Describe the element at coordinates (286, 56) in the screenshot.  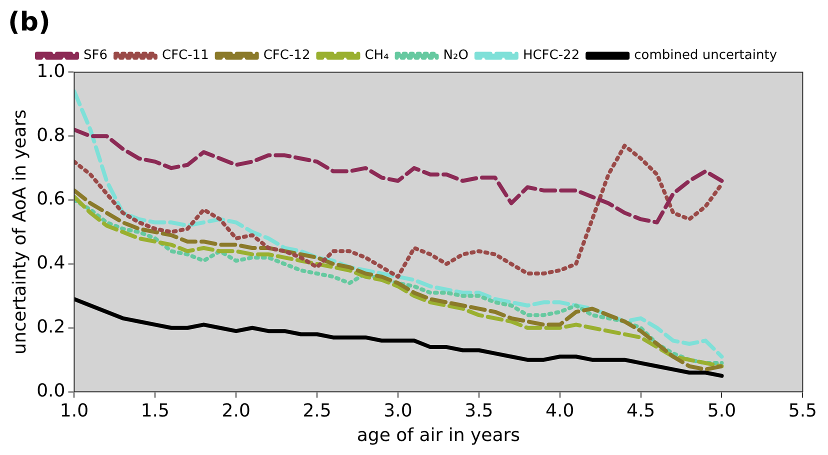
I see `legend-label: CFC-12` at that location.